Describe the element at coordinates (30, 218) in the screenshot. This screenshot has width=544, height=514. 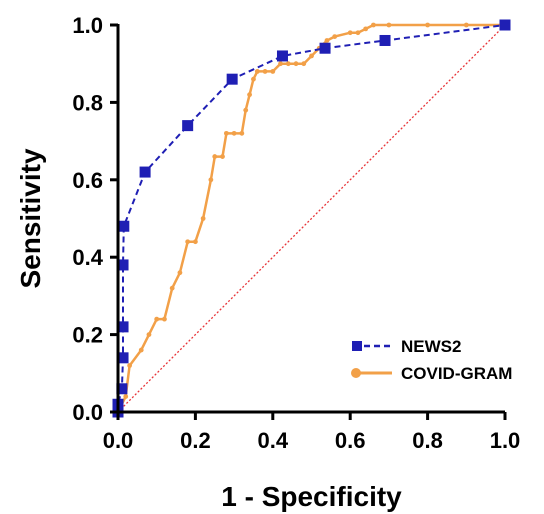
I see `y-axis-title: Sensitivity` at that location.